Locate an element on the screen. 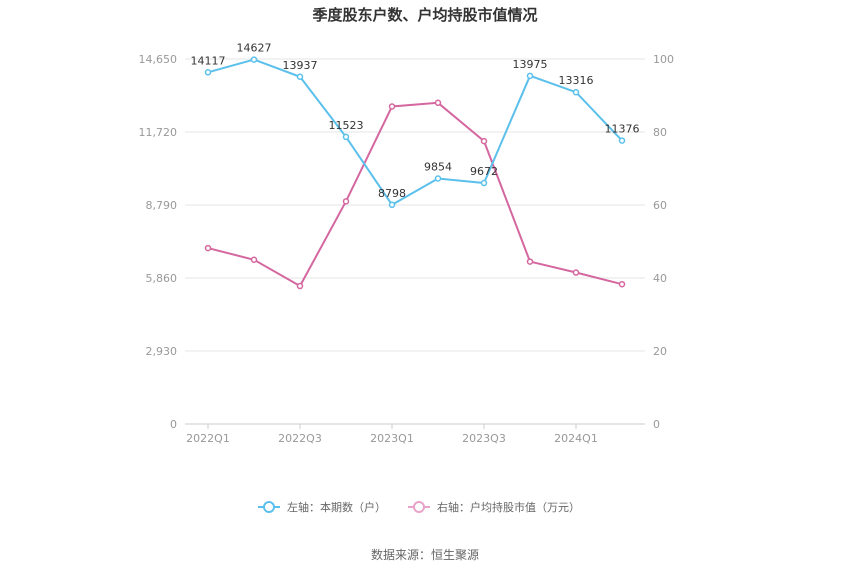  data-label: 13975 is located at coordinates (530, 64).